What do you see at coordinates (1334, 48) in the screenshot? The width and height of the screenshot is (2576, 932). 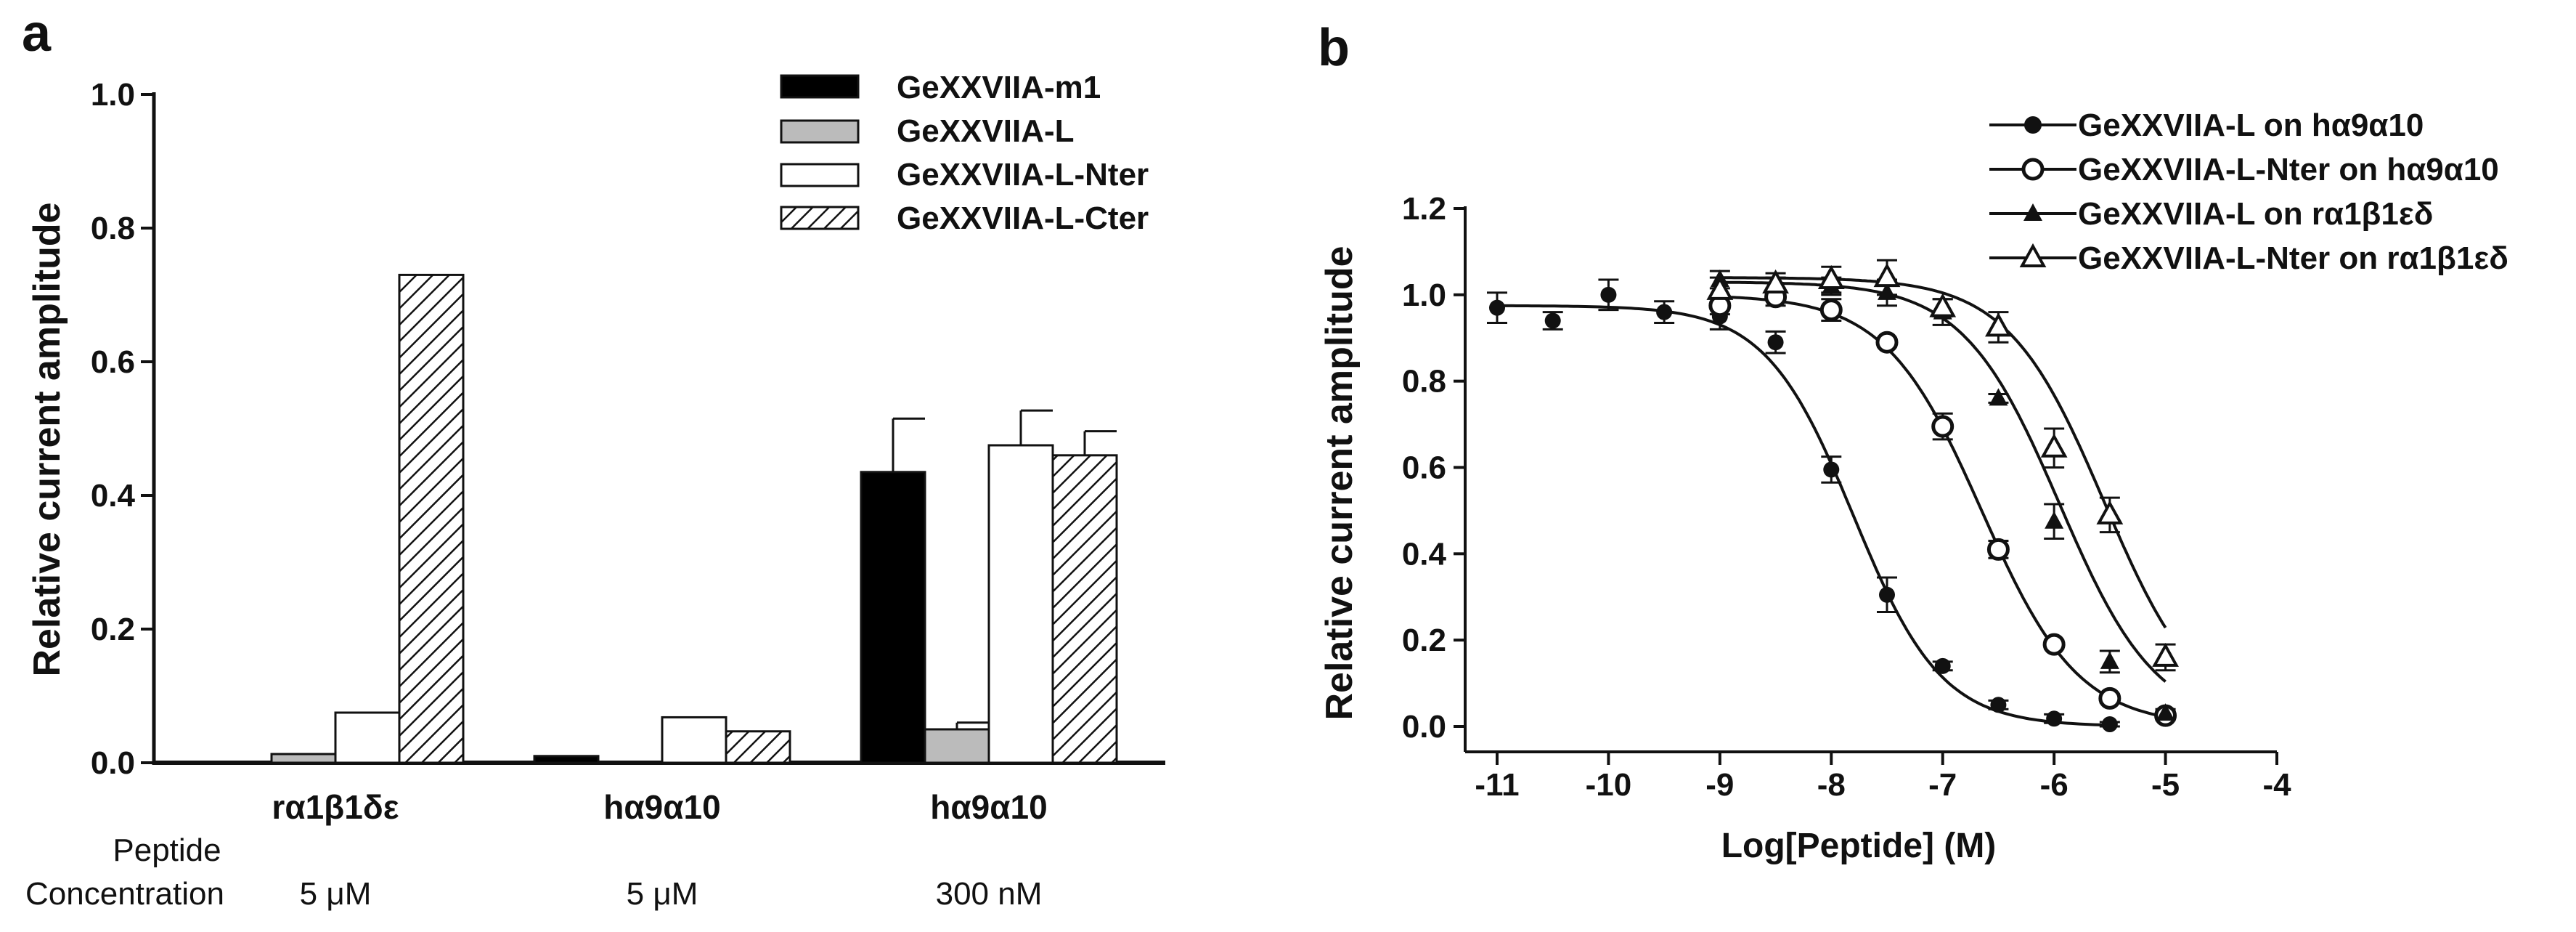 I see `panel-b-label: b` at bounding box center [1334, 48].